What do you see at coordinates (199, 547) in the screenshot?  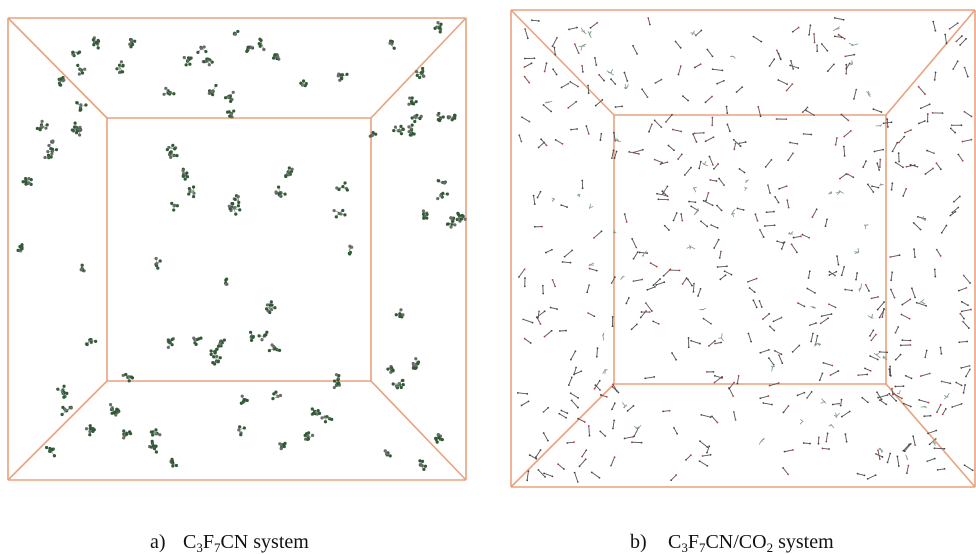 I see `formula-sub: 3` at bounding box center [199, 547].